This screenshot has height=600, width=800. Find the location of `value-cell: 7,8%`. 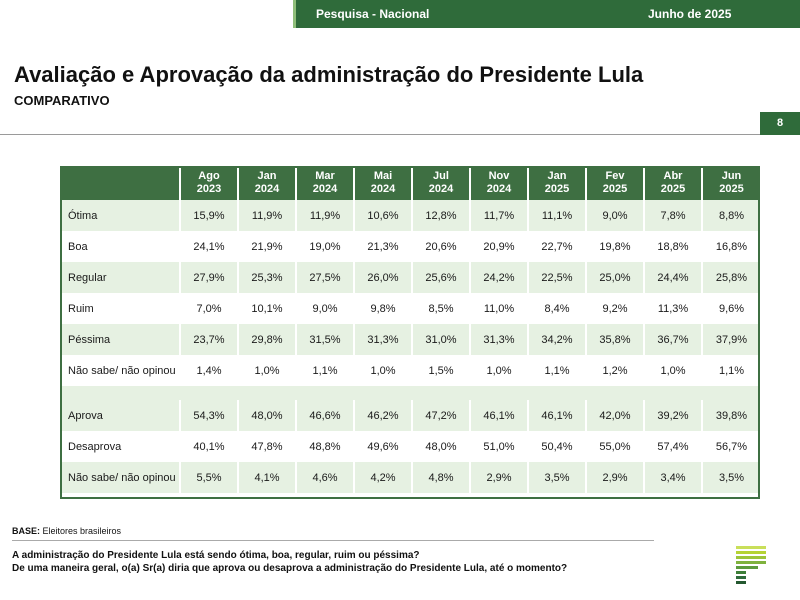

value-cell: 7,8% is located at coordinates (673, 215).